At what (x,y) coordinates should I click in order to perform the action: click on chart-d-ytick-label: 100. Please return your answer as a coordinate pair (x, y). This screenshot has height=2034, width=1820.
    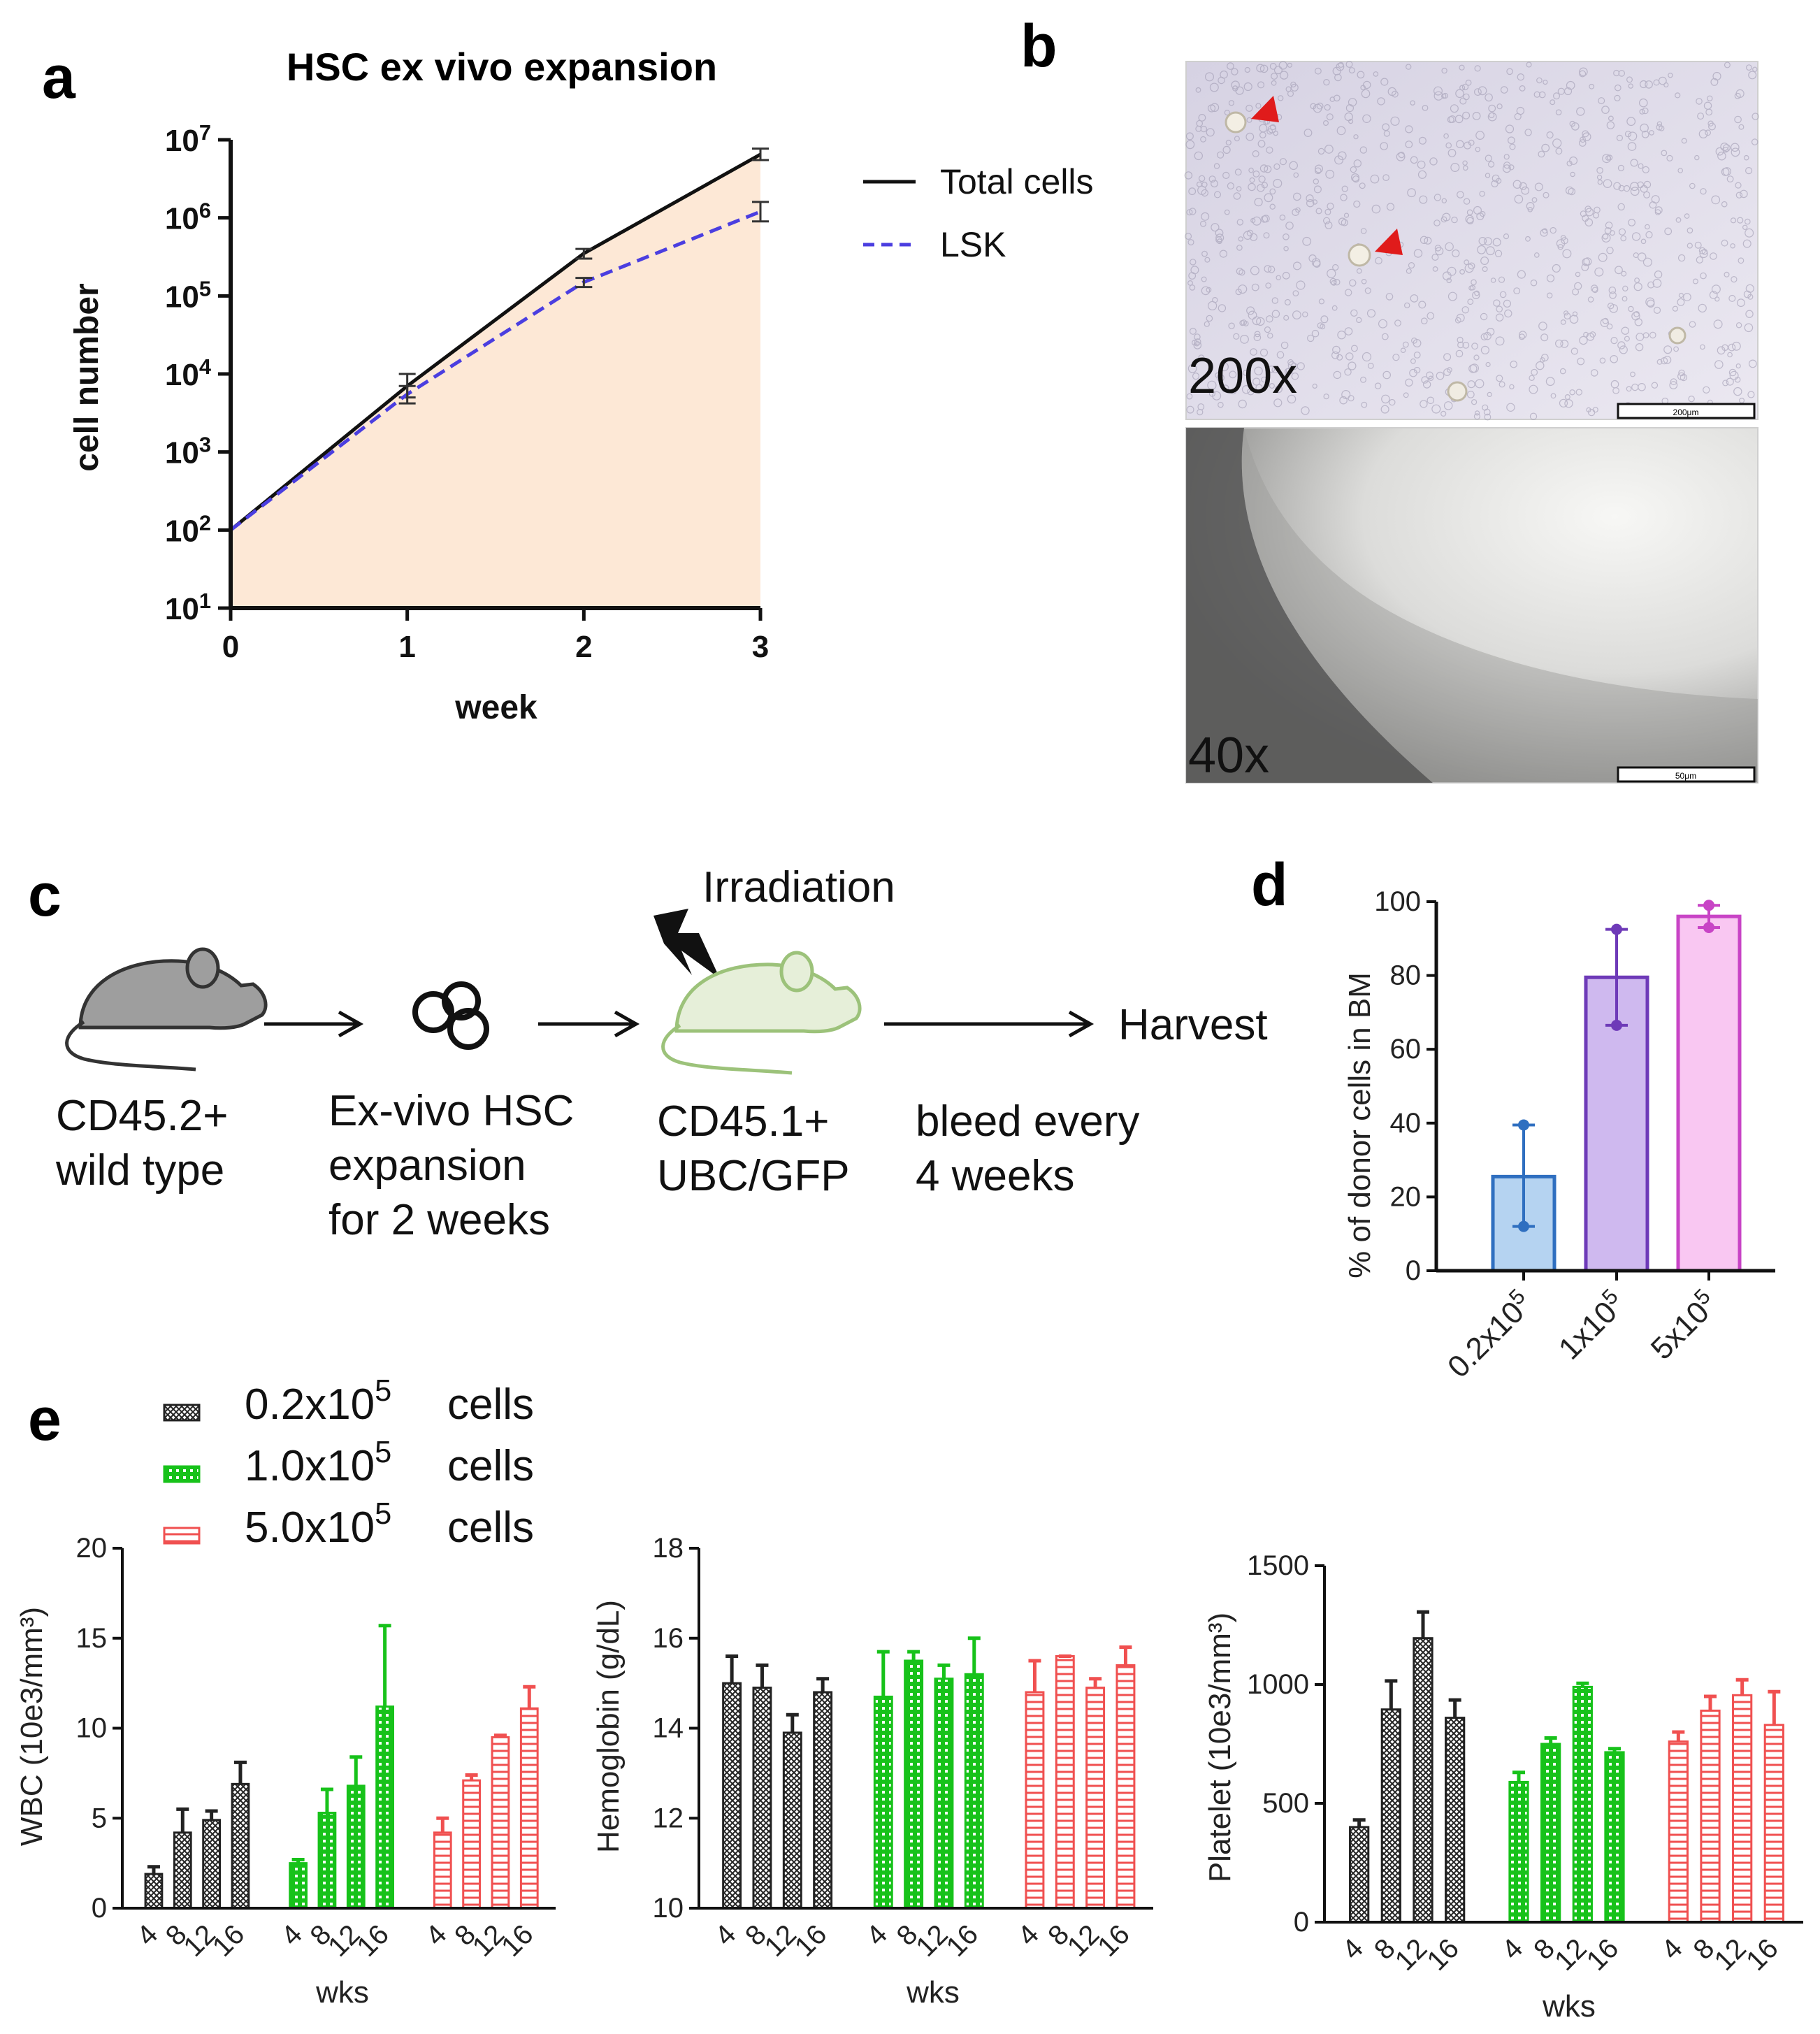
    Looking at the image, I should click on (1397, 901).